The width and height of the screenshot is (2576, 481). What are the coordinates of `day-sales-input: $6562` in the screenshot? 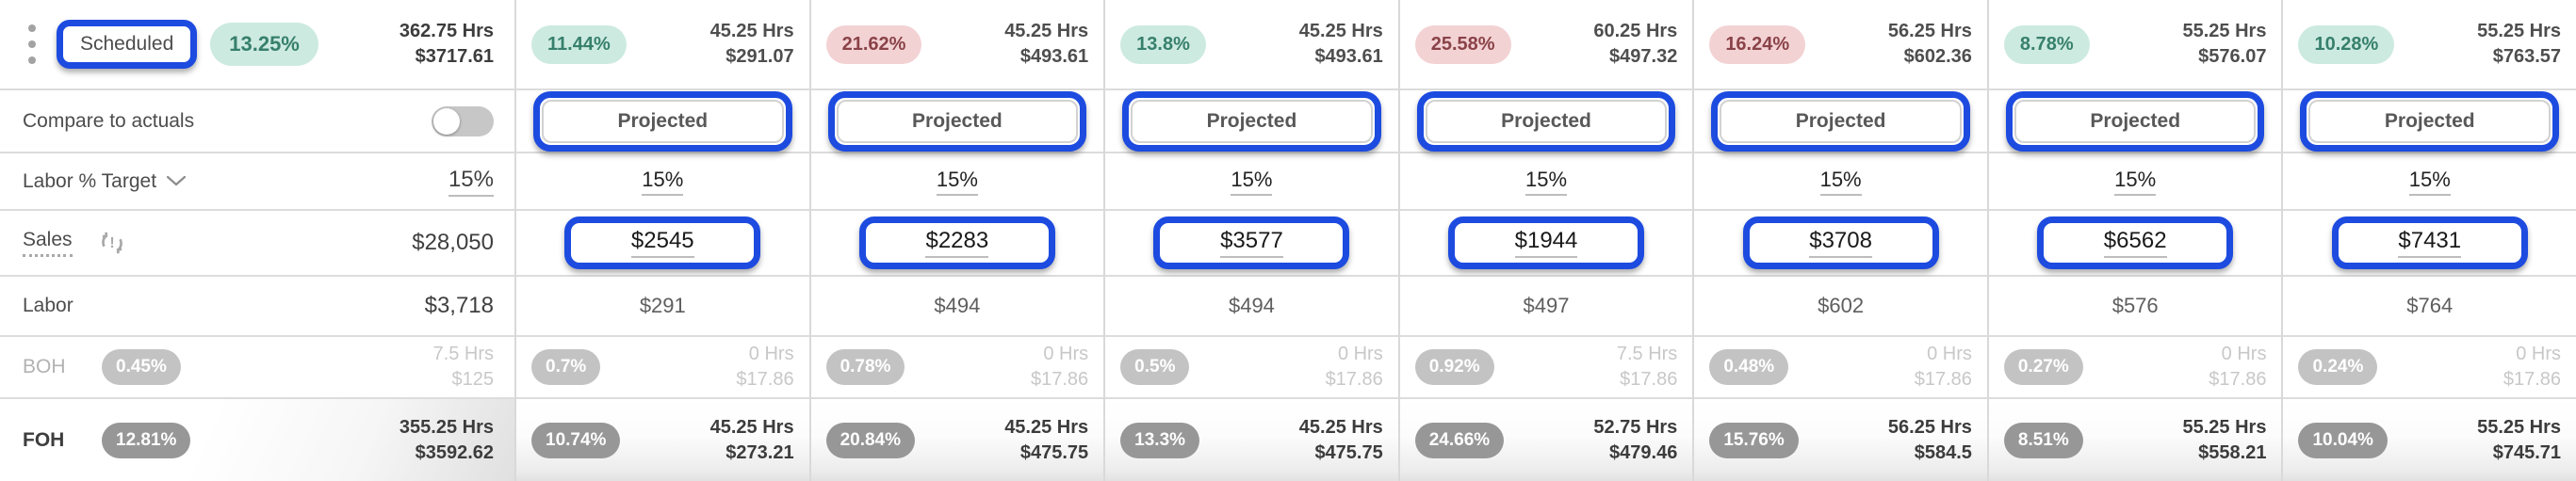 It's located at (2135, 243).